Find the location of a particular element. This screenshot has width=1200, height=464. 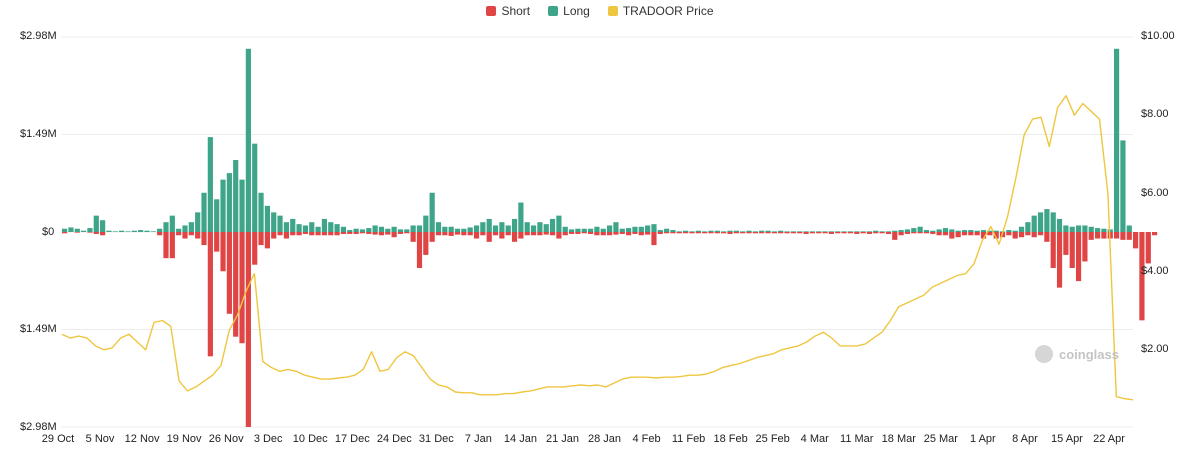

legend-item-short: Short is located at coordinates (508, 11).